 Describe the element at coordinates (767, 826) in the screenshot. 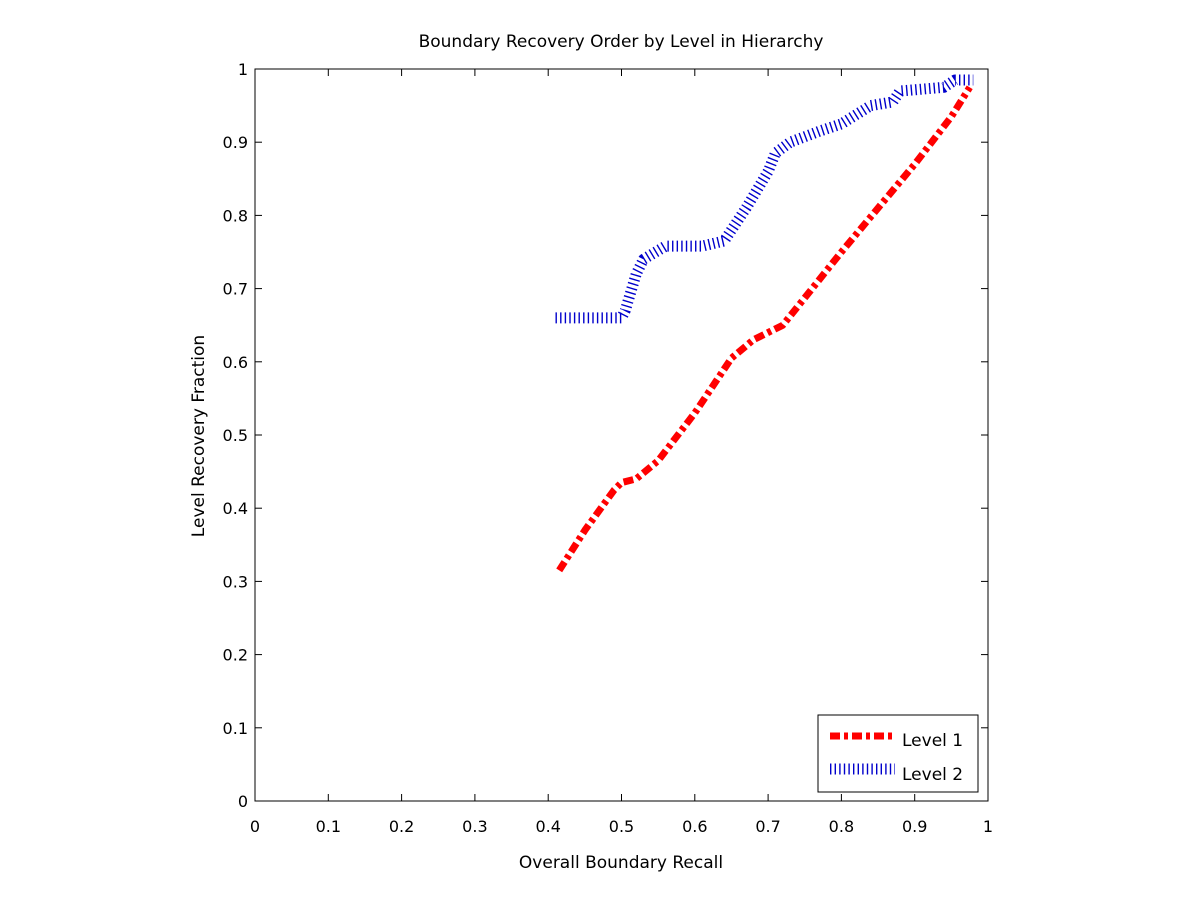

I see `x-tick-label: 0.7` at that location.